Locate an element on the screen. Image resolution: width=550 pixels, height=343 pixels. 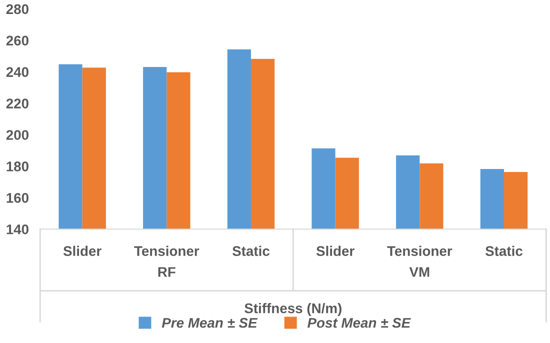
y-tick-label: 220 is located at coordinates (17, 103).